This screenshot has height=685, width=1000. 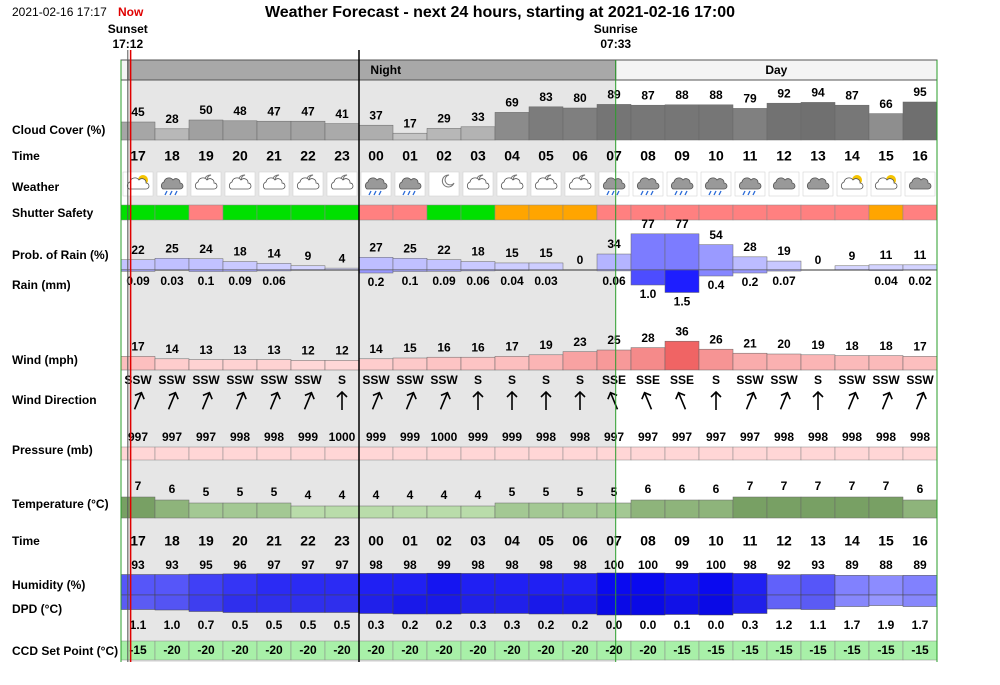 I want to click on value-label: SSE, so click(x=614, y=380).